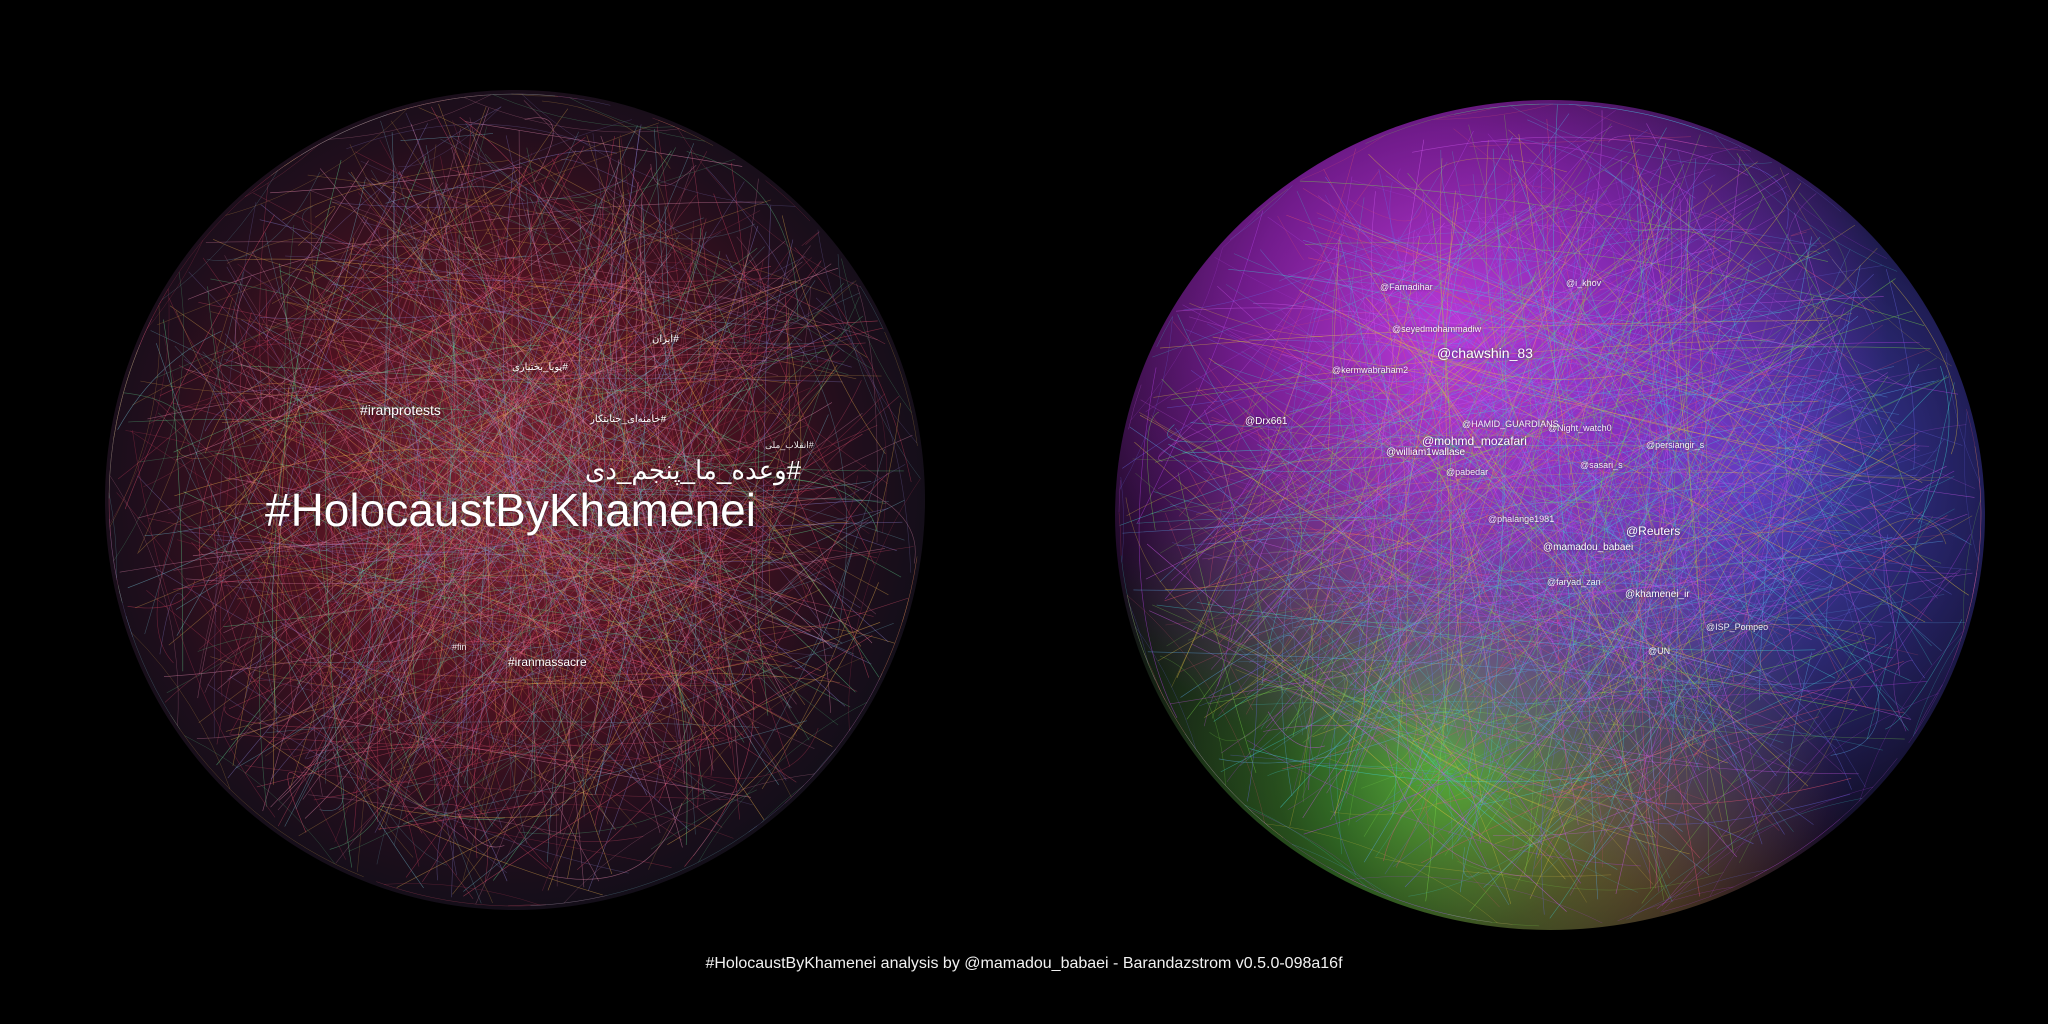  I want to click on user-label: @Drx661, so click(1266, 421).